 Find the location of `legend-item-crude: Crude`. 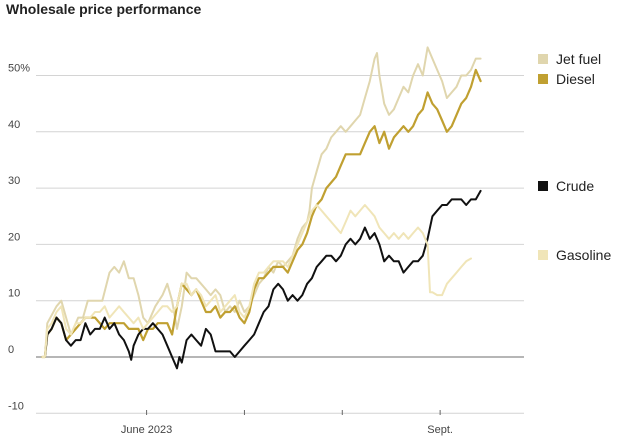

legend-item-crude: Crude is located at coordinates (566, 186).